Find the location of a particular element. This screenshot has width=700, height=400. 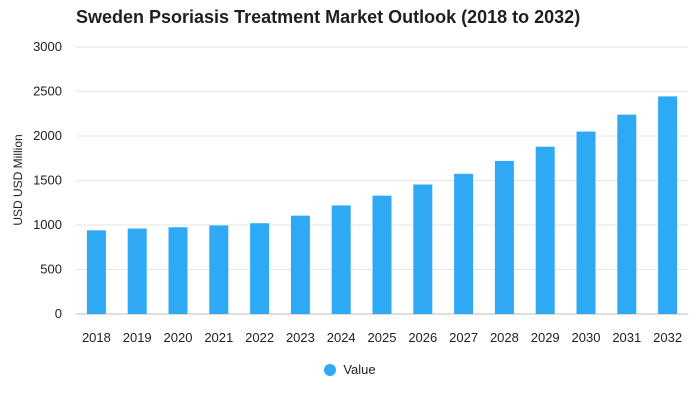

bar-2025 is located at coordinates (382, 254).